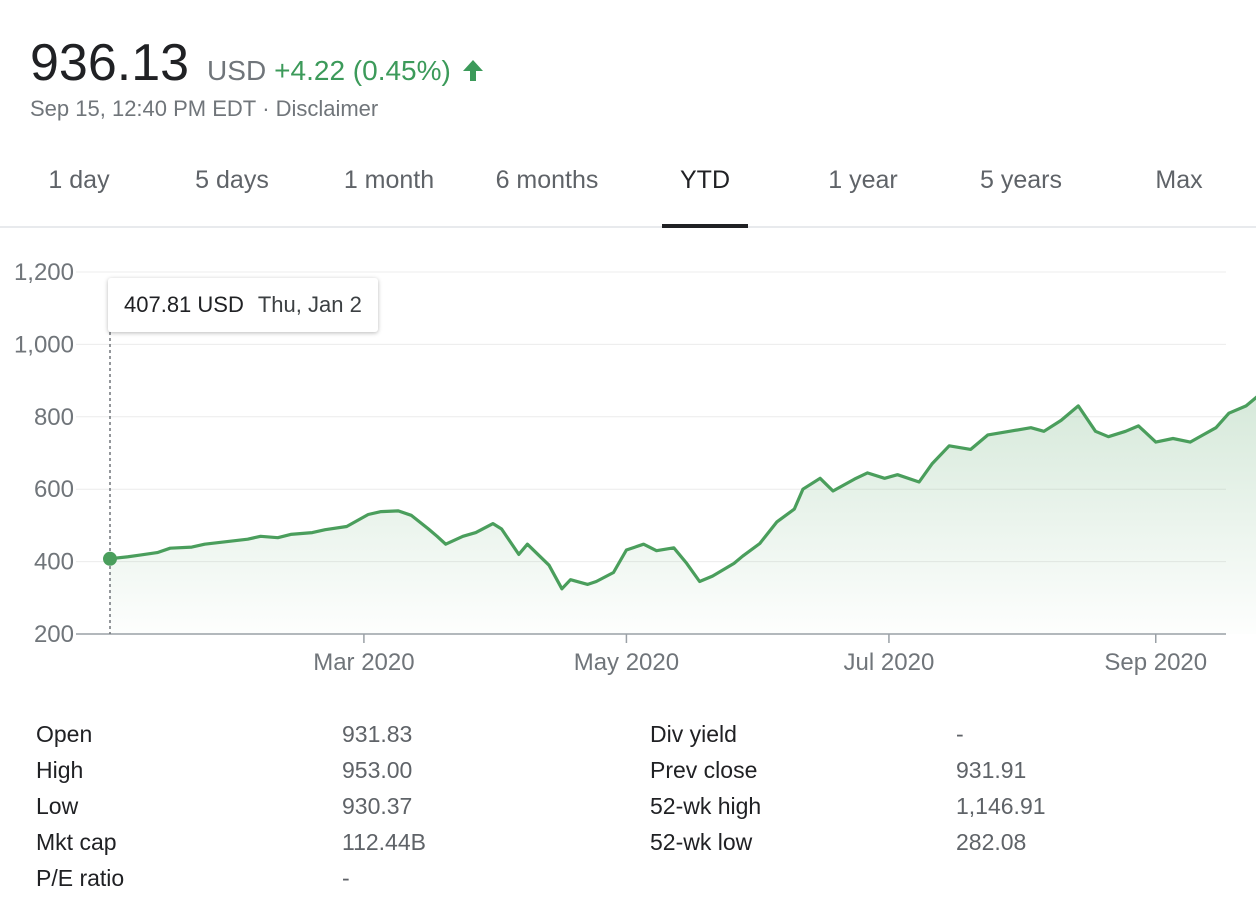  I want to click on y-tick-label: 200, so click(54, 634).